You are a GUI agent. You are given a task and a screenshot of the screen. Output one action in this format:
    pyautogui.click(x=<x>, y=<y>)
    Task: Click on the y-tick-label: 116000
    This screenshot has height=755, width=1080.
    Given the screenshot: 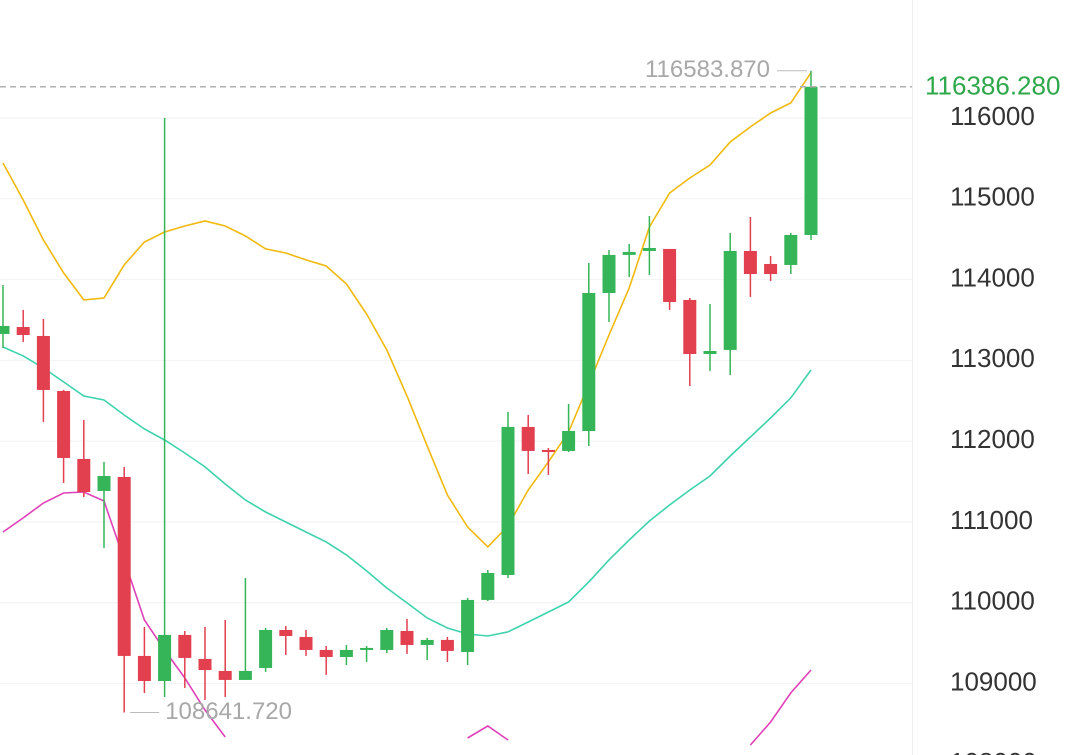 What is the action you would take?
    pyautogui.click(x=992, y=116)
    